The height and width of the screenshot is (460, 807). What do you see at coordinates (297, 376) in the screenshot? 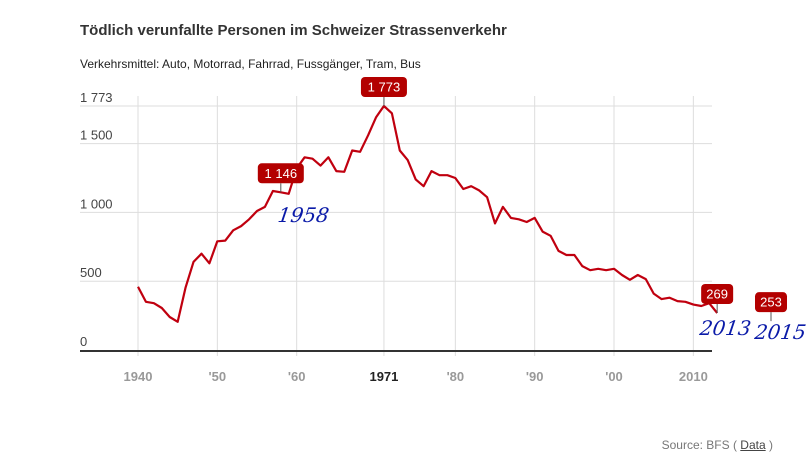
I see `x-tick-label: '60` at bounding box center [297, 376].